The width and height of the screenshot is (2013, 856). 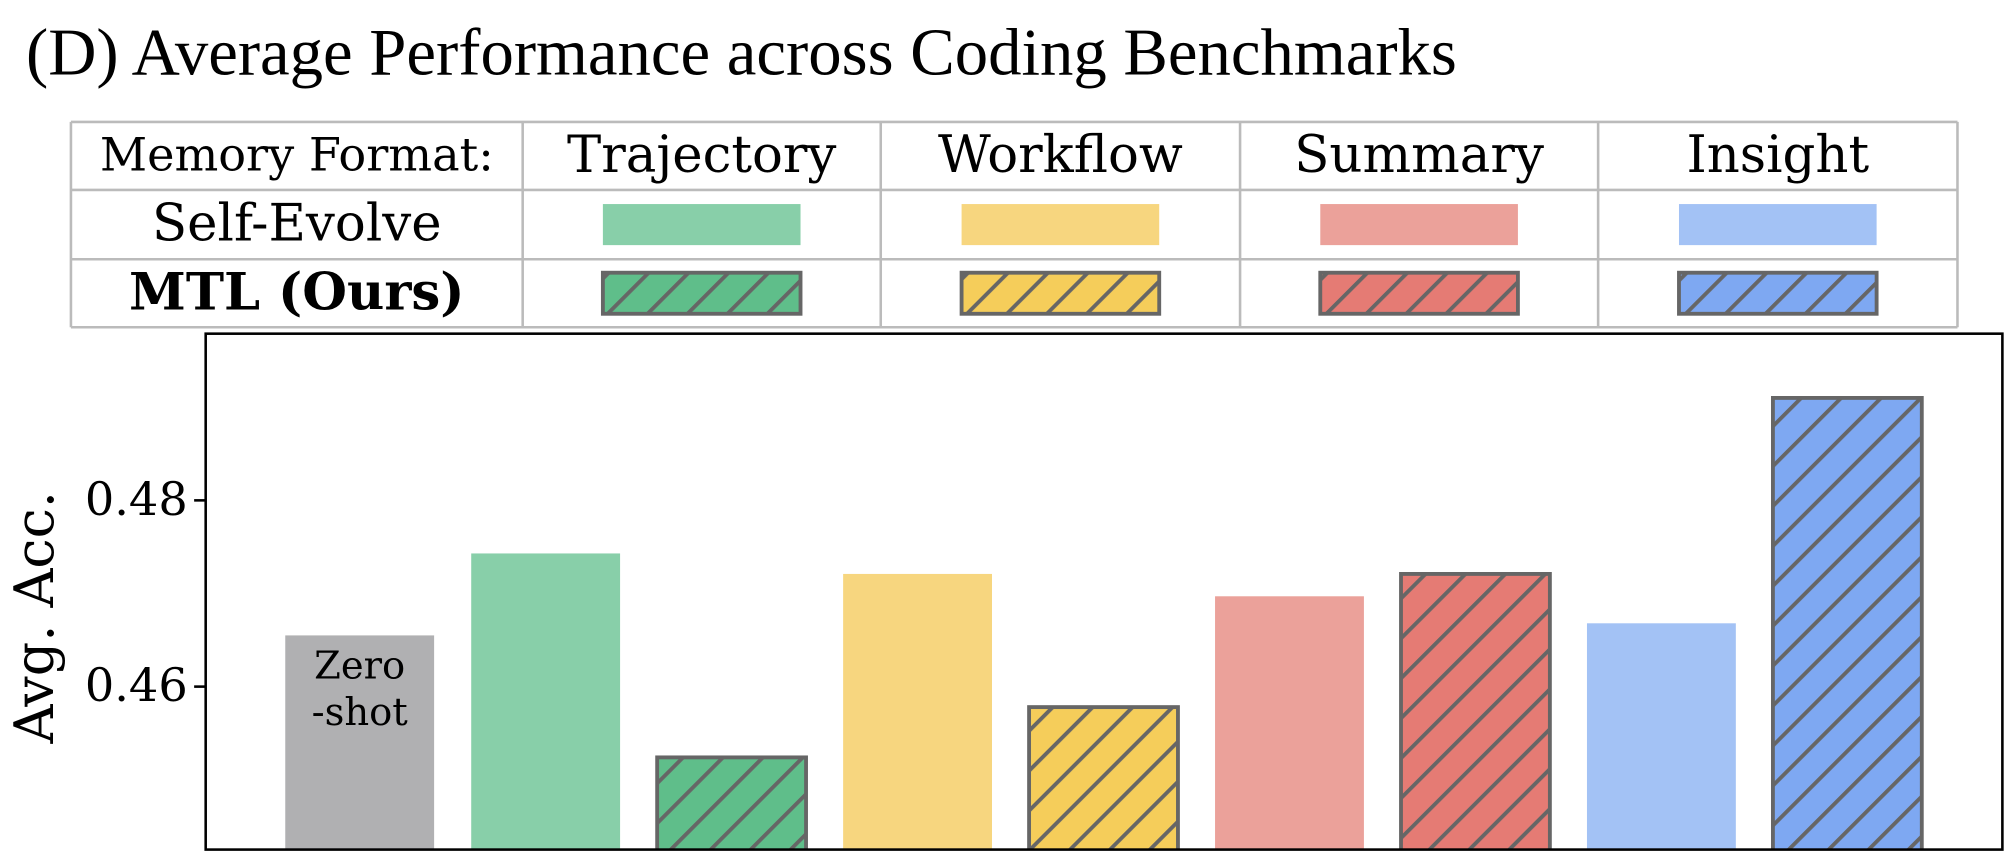 What do you see at coordinates (701, 155) in the screenshot?
I see `legend-format: Trajectory` at bounding box center [701, 155].